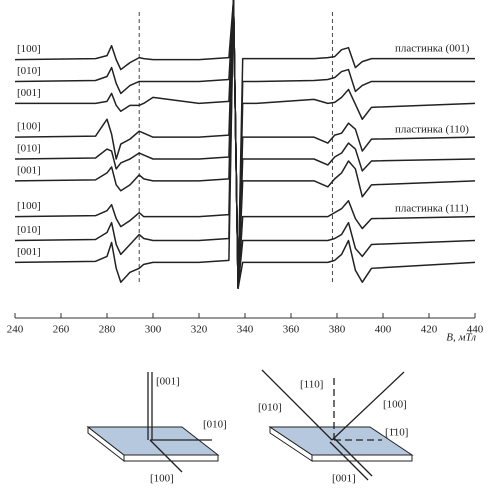  What do you see at coordinates (429, 330) in the screenshot?
I see `x-tick-label: 420` at bounding box center [429, 330].